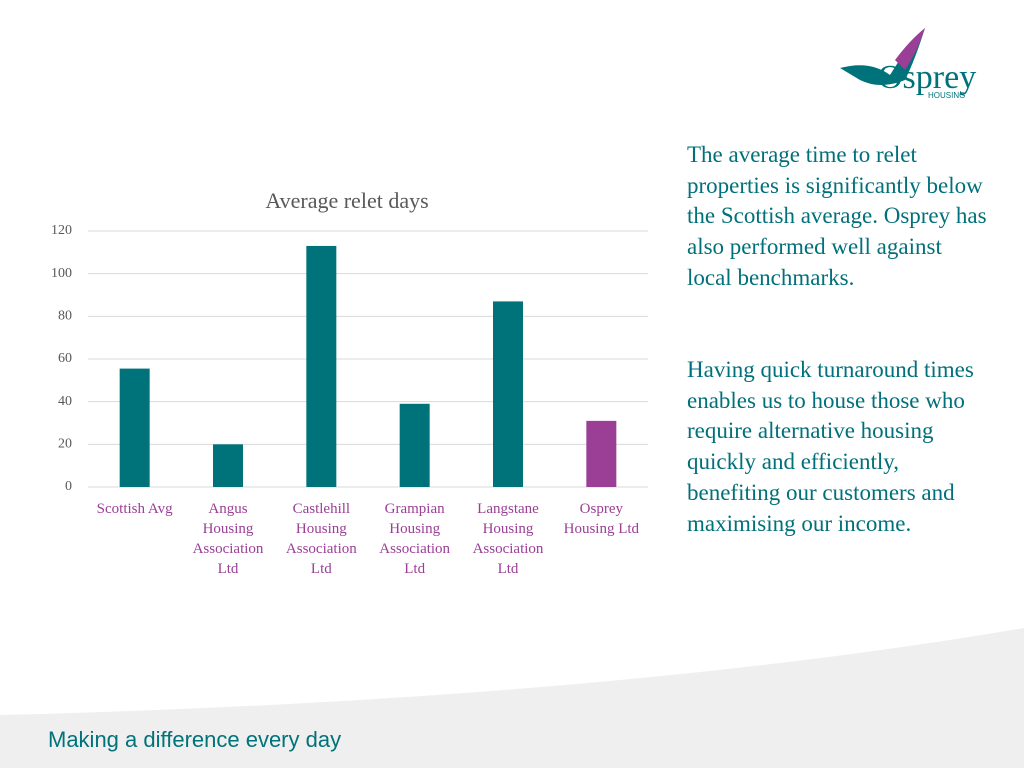  What do you see at coordinates (346, 200) in the screenshot?
I see `chart-title: Average relet days` at bounding box center [346, 200].